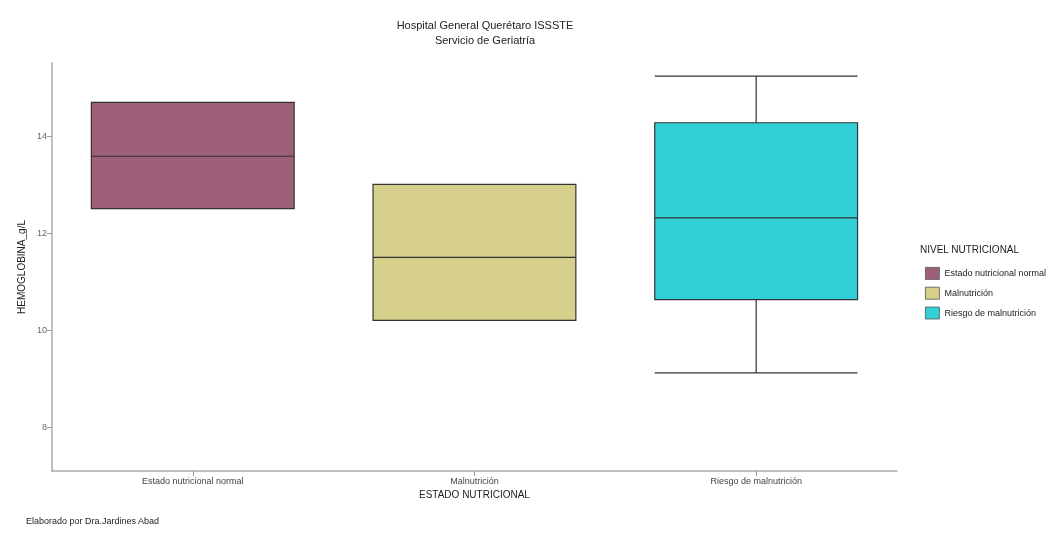 This screenshot has height=537, width=1057. What do you see at coordinates (756, 480) in the screenshot?
I see `x-tick-label: Riesgo de malnutrición` at bounding box center [756, 480].